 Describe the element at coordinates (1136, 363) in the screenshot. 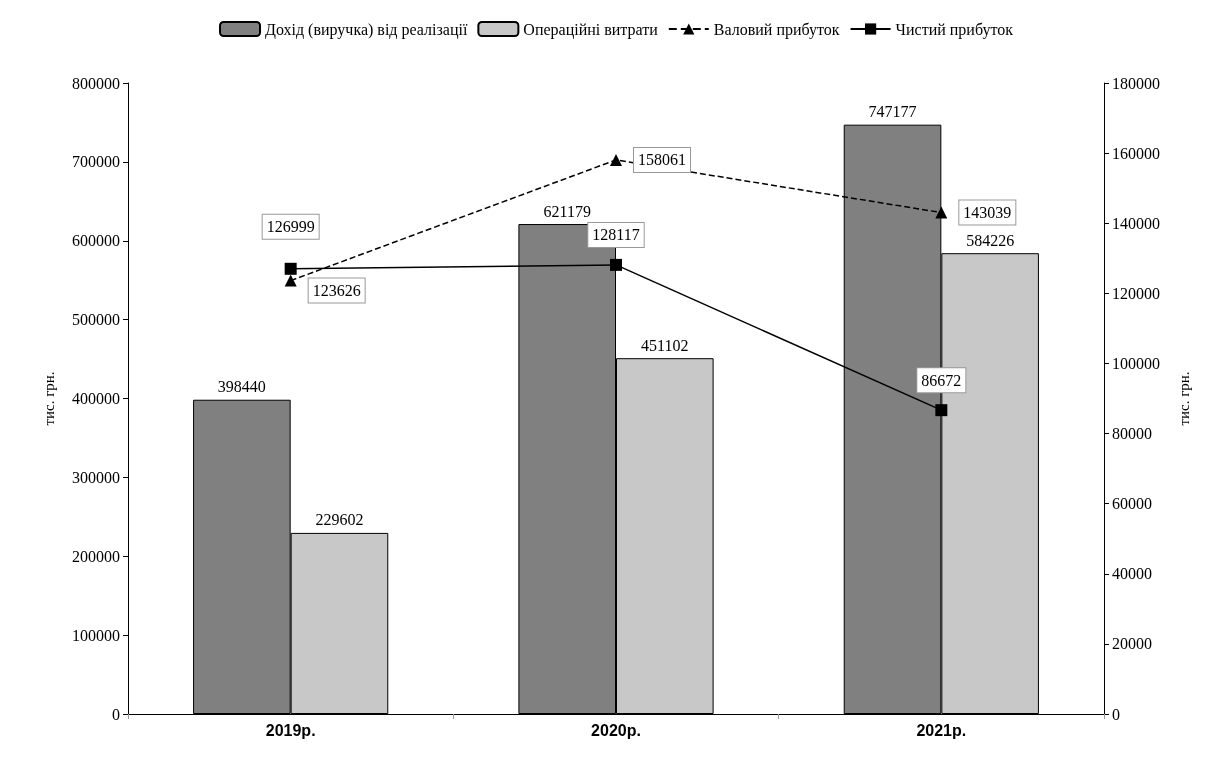

I see `y2-tick-label: 100000` at that location.